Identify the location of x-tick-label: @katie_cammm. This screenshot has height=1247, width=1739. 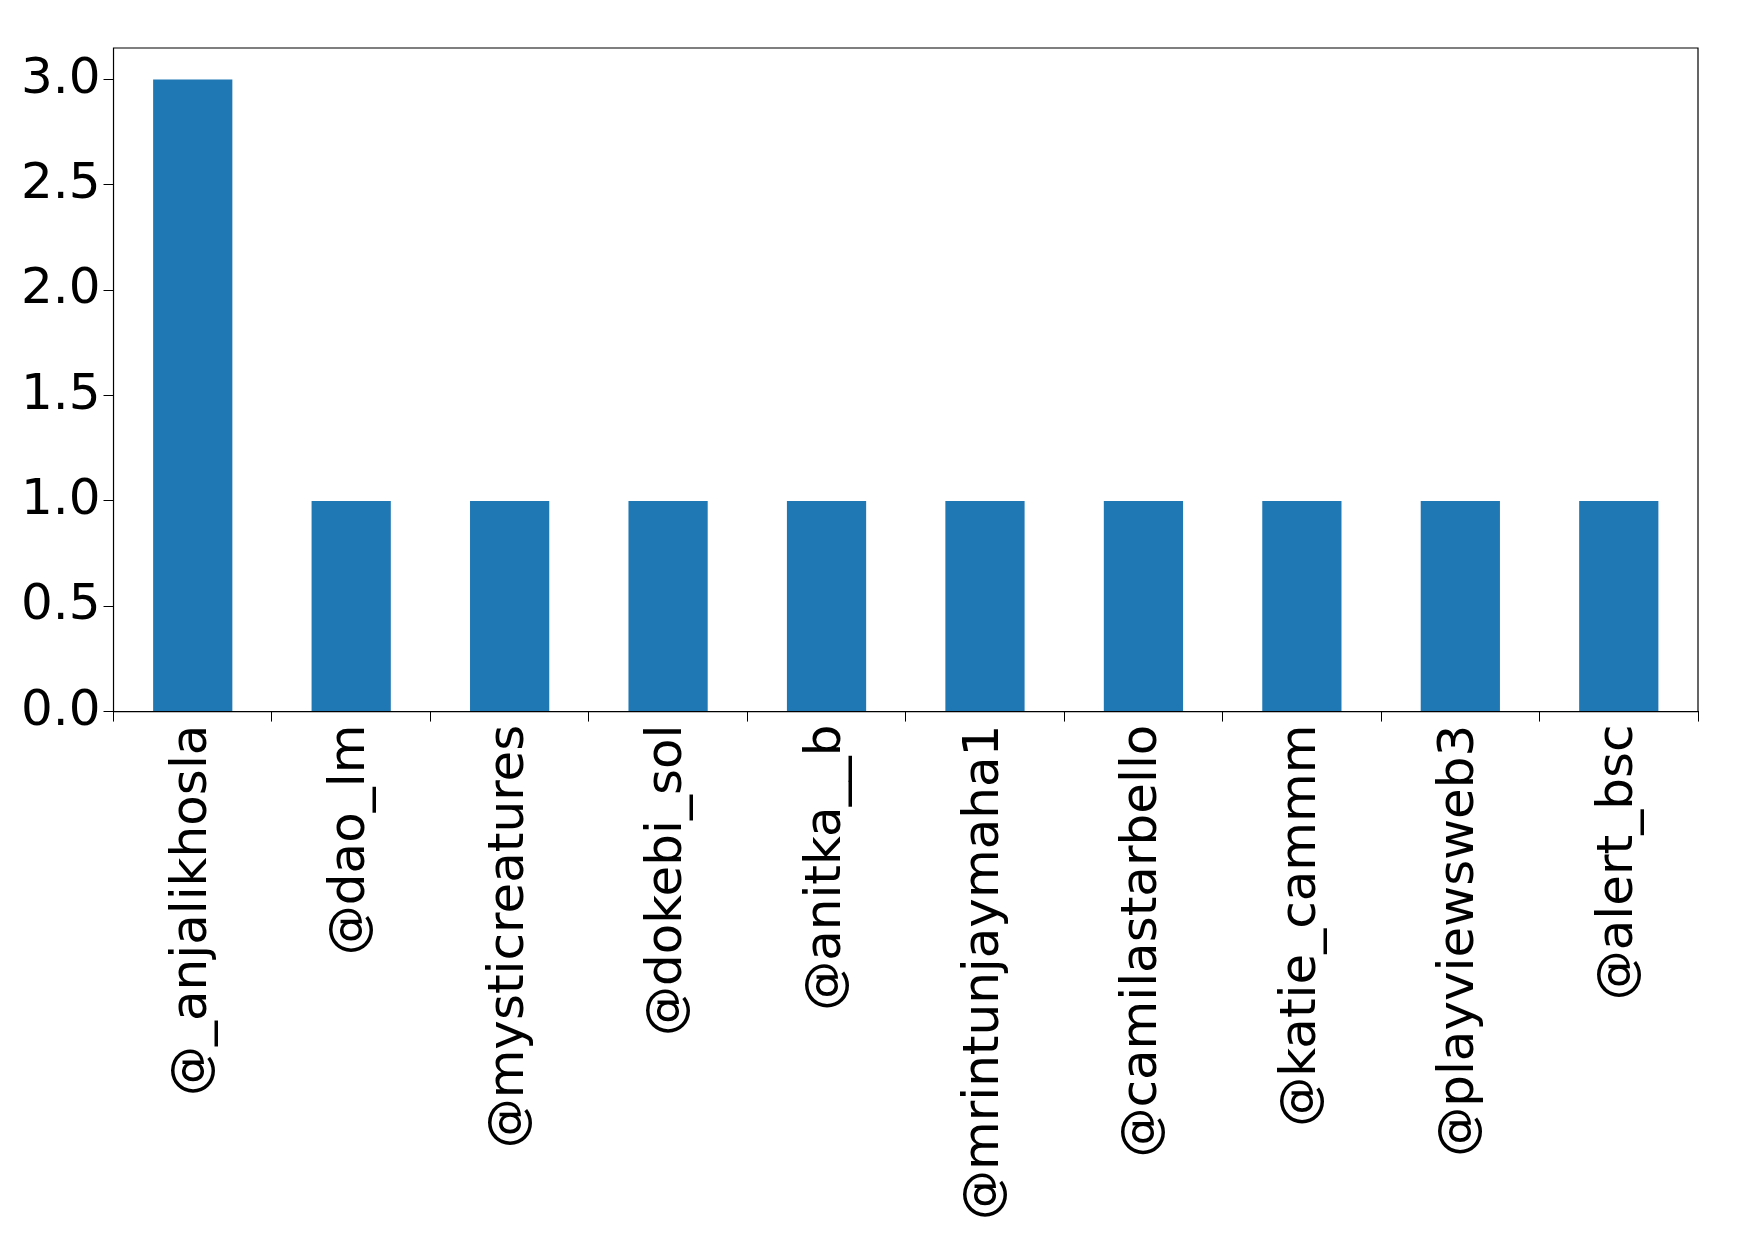
(1297, 925).